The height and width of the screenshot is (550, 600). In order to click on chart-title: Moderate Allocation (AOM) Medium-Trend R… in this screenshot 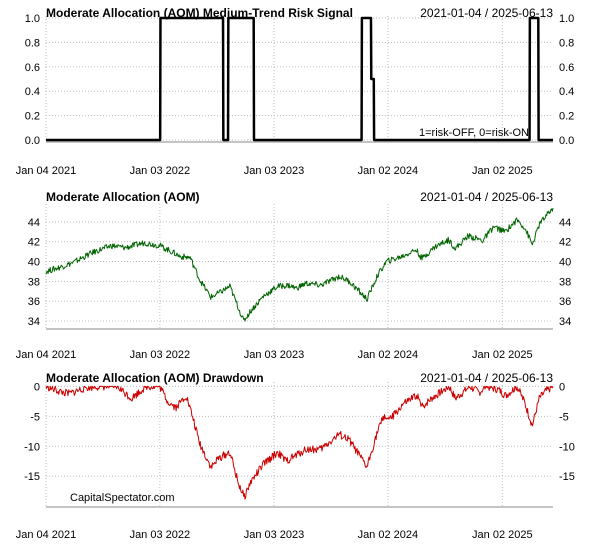, I will do `click(199, 13)`.